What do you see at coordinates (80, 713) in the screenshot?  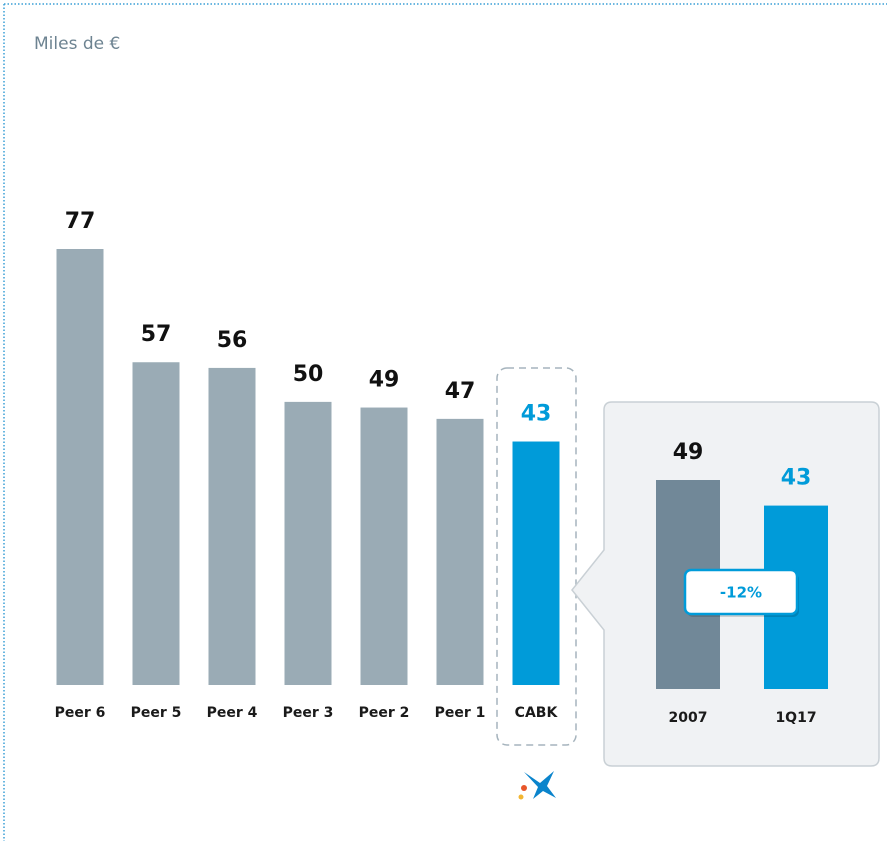 I see `category-label: Peer 6` at bounding box center [80, 713].